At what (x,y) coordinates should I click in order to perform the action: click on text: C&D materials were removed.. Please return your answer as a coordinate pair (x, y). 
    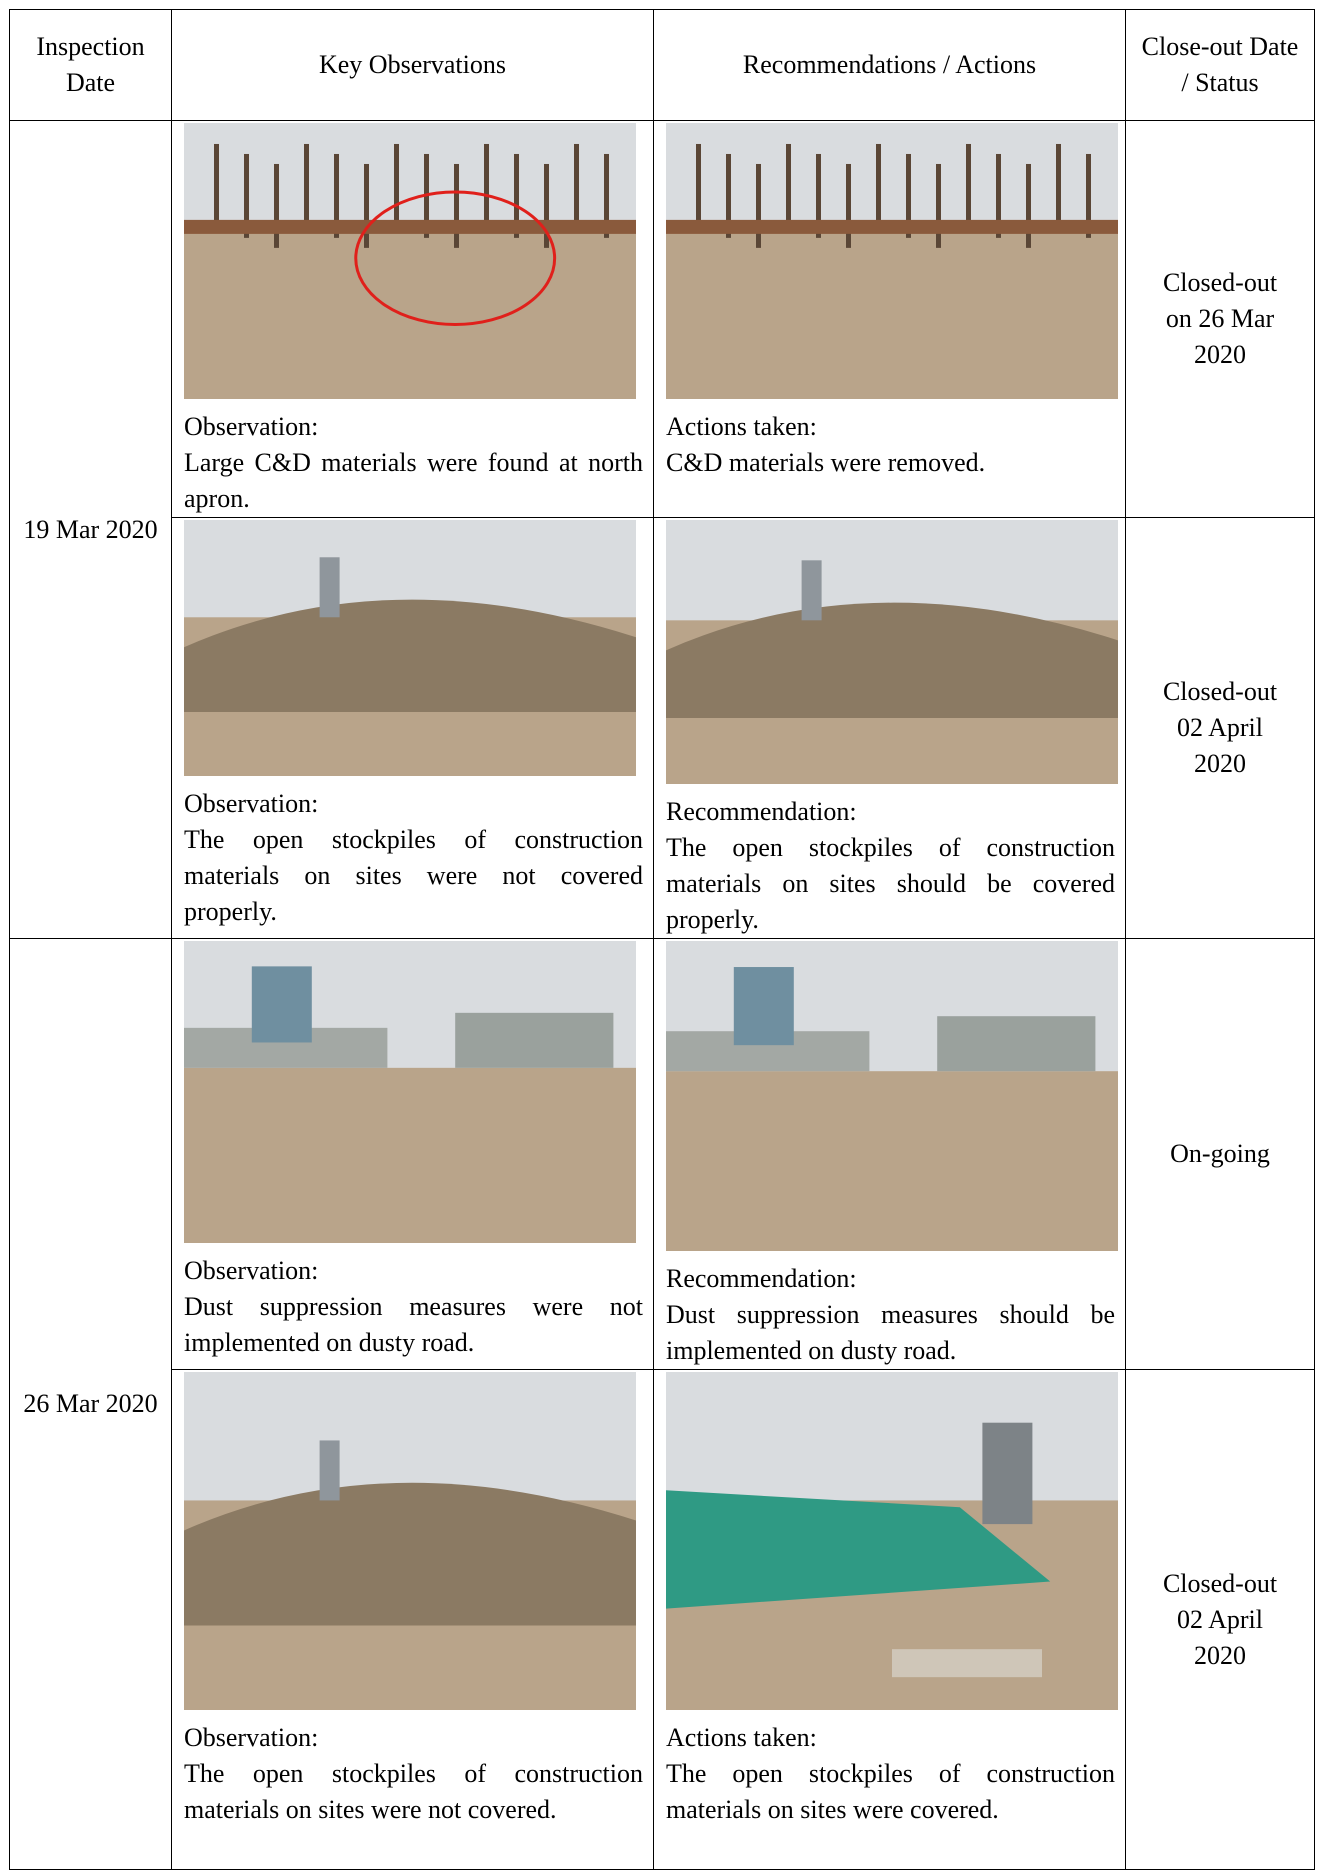
    Looking at the image, I should click on (826, 462).